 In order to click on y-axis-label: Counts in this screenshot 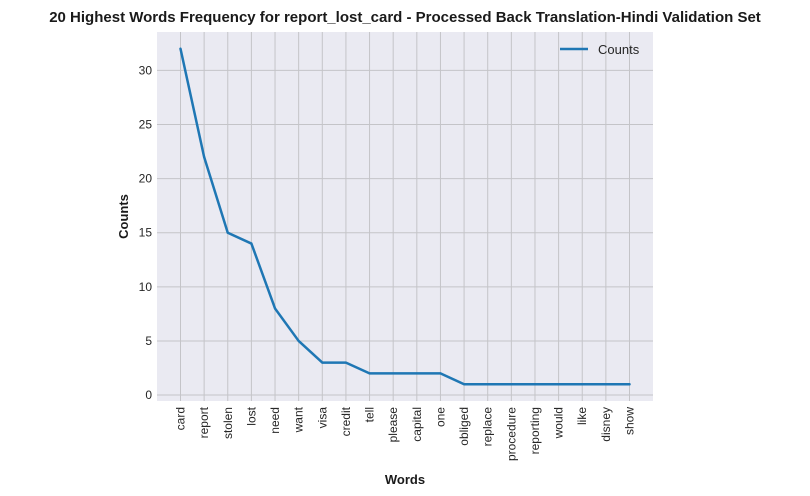, I will do `click(123, 216)`.